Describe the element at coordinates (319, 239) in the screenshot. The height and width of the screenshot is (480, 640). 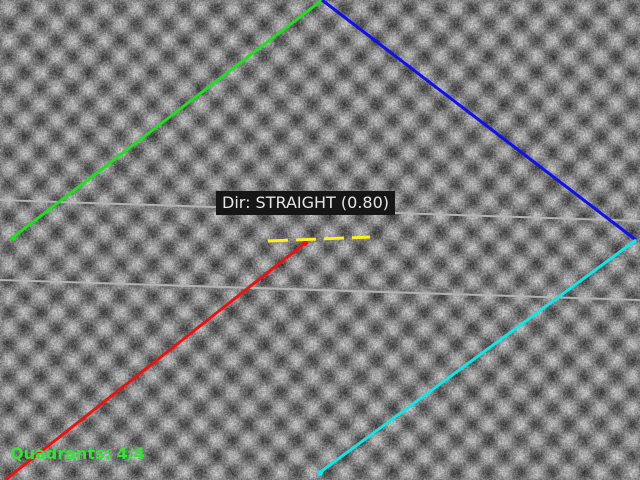
I see `heading-marker` at that location.